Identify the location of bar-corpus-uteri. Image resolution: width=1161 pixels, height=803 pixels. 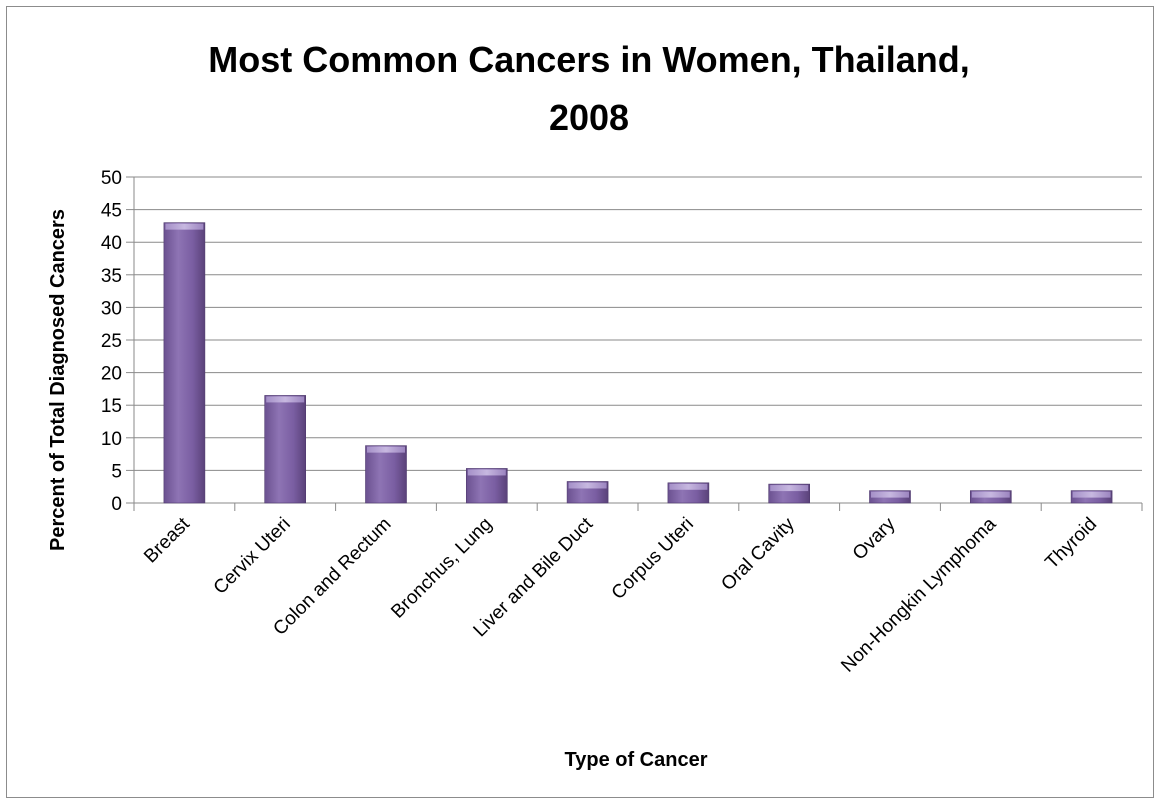
(688, 493).